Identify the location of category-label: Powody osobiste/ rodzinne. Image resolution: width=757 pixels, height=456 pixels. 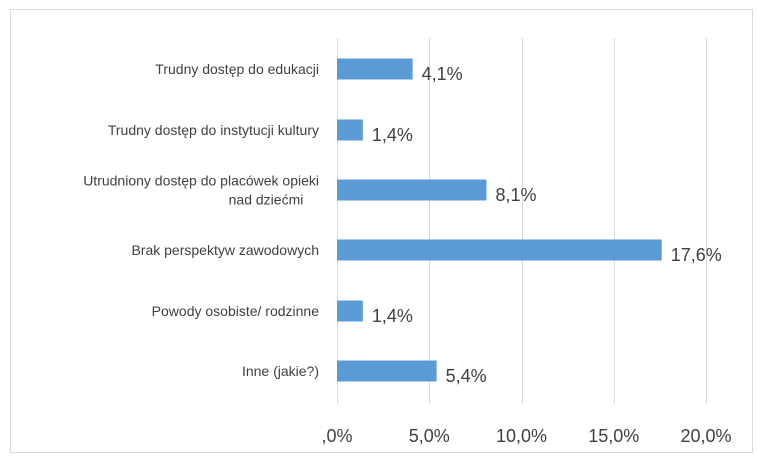
(236, 311).